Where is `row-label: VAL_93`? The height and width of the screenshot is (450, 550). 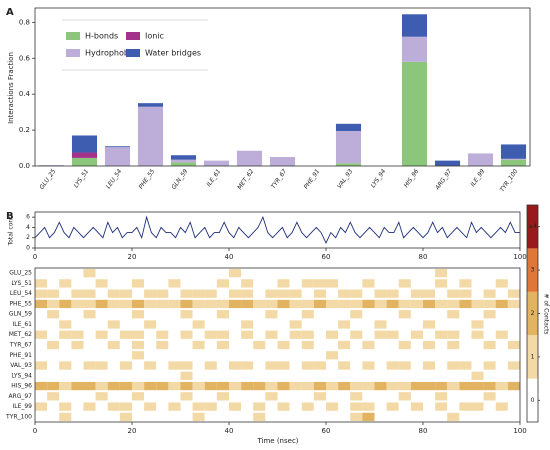
row-label: VAL_93 is located at coordinates (21, 365).